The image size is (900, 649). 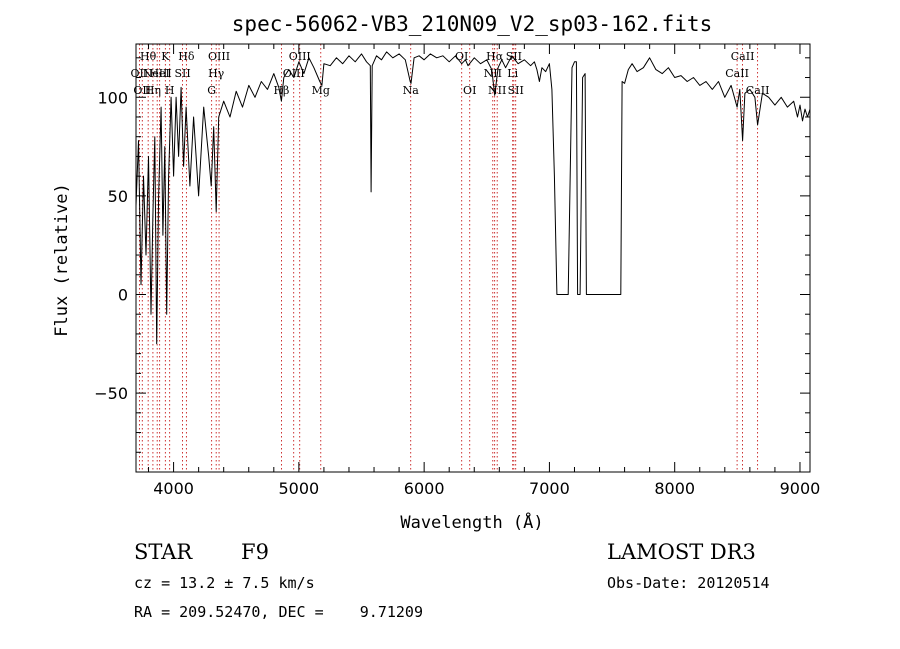 What do you see at coordinates (681, 552) in the screenshot?
I see `survey-name: LAMOST DR3` at bounding box center [681, 552].